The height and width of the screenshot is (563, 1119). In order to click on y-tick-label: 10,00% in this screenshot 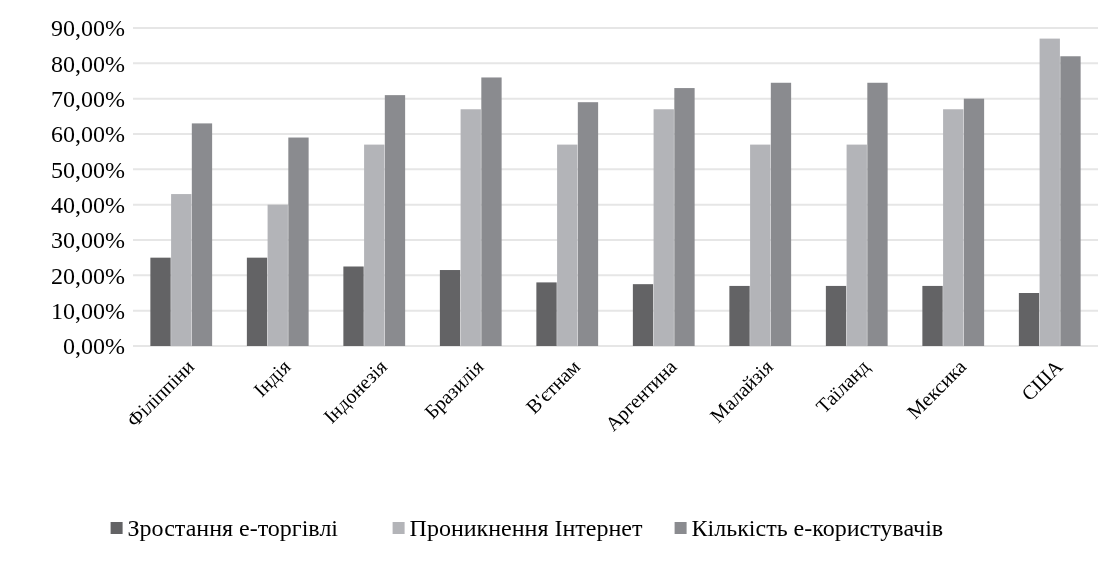, I will do `click(88, 311)`.